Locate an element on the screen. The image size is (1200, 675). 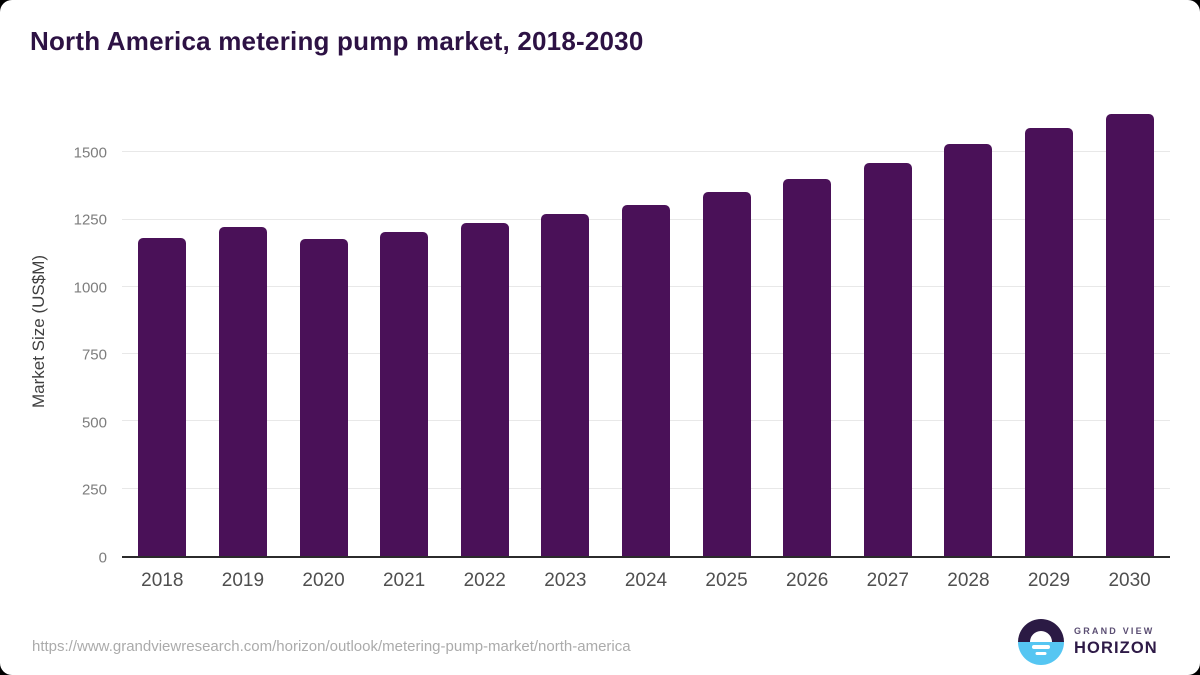
x-tick-label-2030: 2030 is located at coordinates (1129, 580).